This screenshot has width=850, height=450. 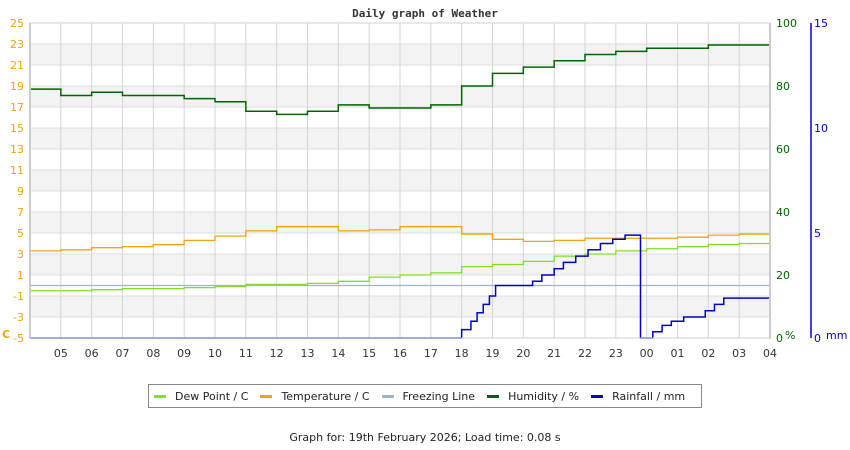 What do you see at coordinates (786, 23) in the screenshot?
I see `svg-text: 100` at bounding box center [786, 23].